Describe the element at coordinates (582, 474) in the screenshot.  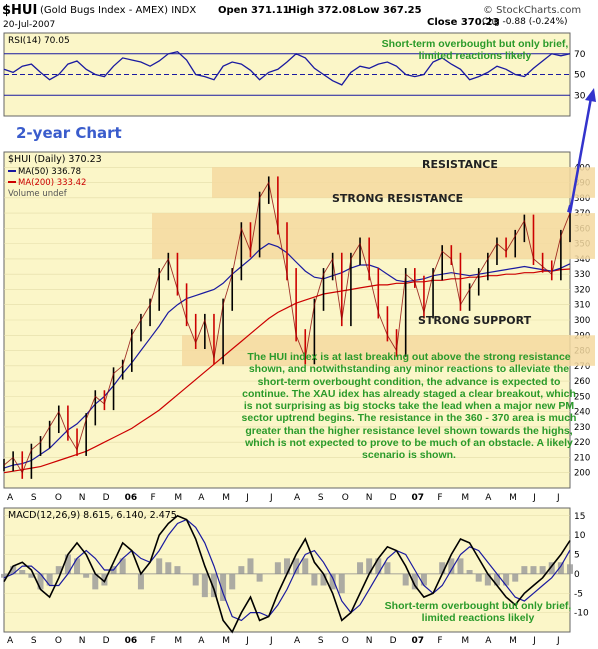
I see `price-tick-label: 200` at that location.